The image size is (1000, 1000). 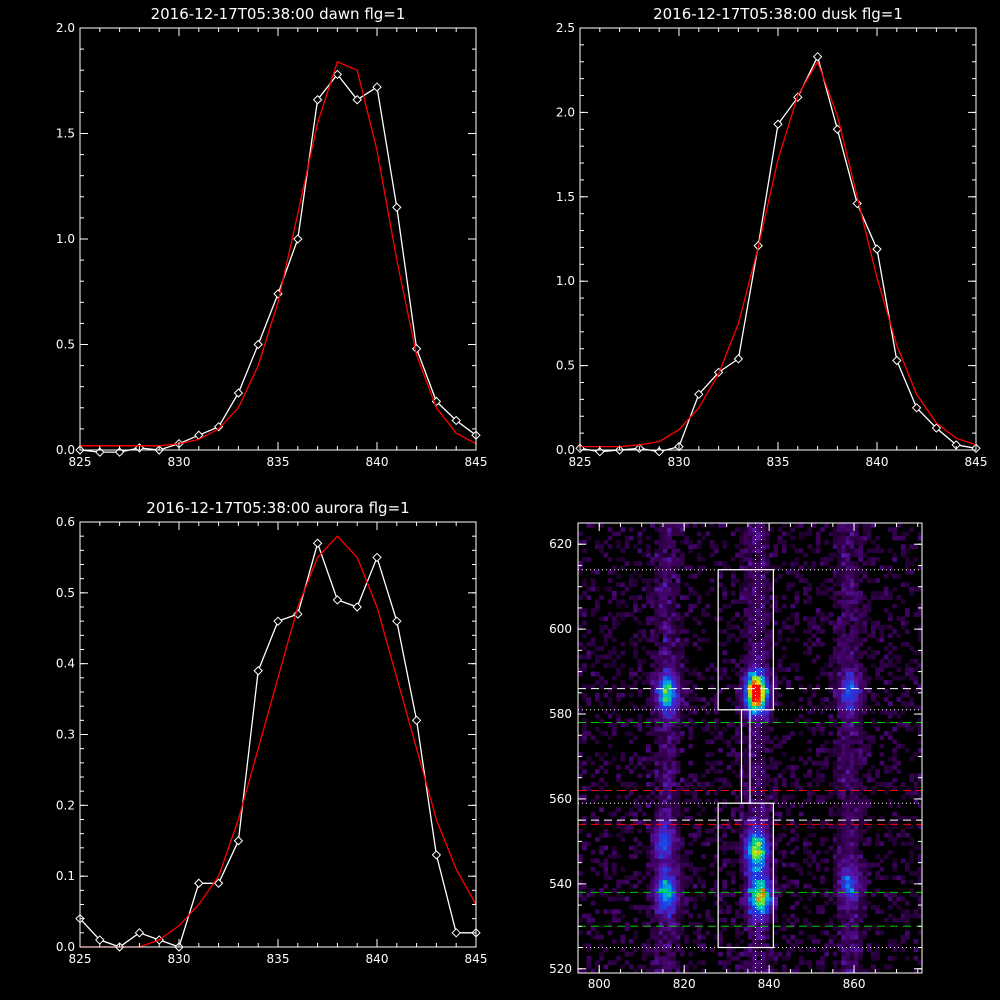 What do you see at coordinates (377, 557) in the screenshot?
I see `data-point` at bounding box center [377, 557].